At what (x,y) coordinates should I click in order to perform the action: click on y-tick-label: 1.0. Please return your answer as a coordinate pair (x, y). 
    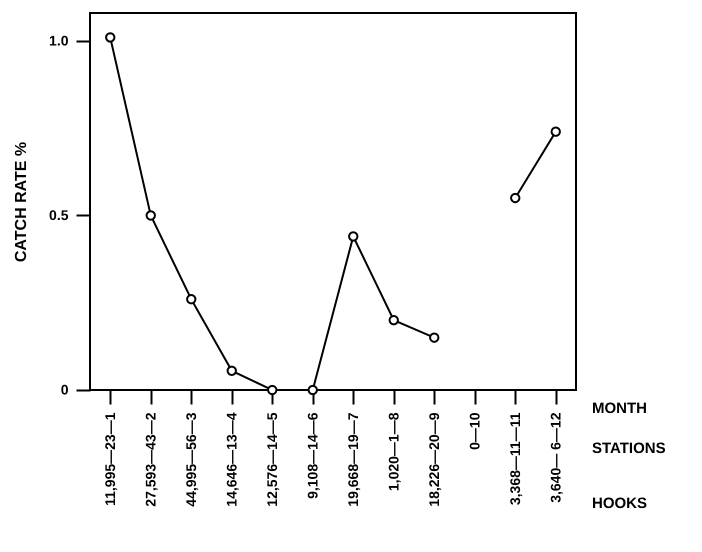
    Looking at the image, I should click on (59, 40).